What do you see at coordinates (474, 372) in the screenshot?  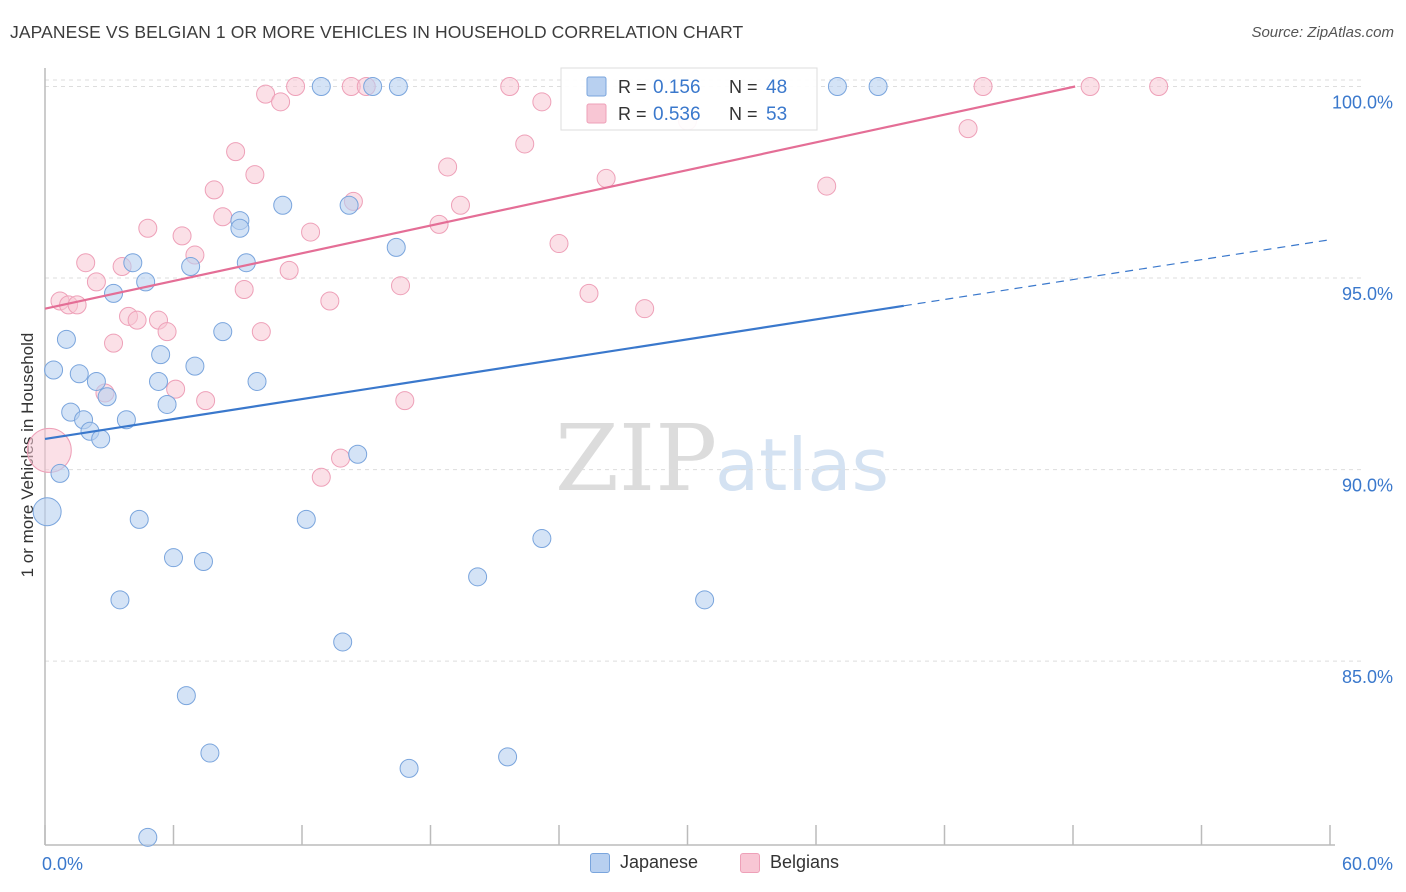 I see `japanese-trend-line` at bounding box center [474, 372].